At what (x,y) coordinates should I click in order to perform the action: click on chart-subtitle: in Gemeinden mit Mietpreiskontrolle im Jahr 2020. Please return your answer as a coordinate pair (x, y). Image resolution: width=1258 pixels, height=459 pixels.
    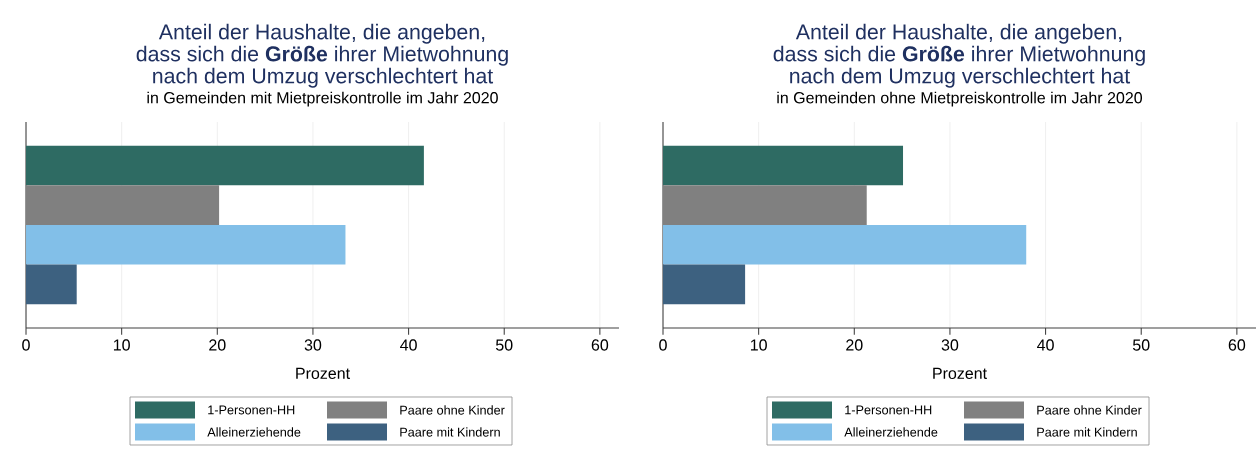
    Looking at the image, I should click on (322, 99).